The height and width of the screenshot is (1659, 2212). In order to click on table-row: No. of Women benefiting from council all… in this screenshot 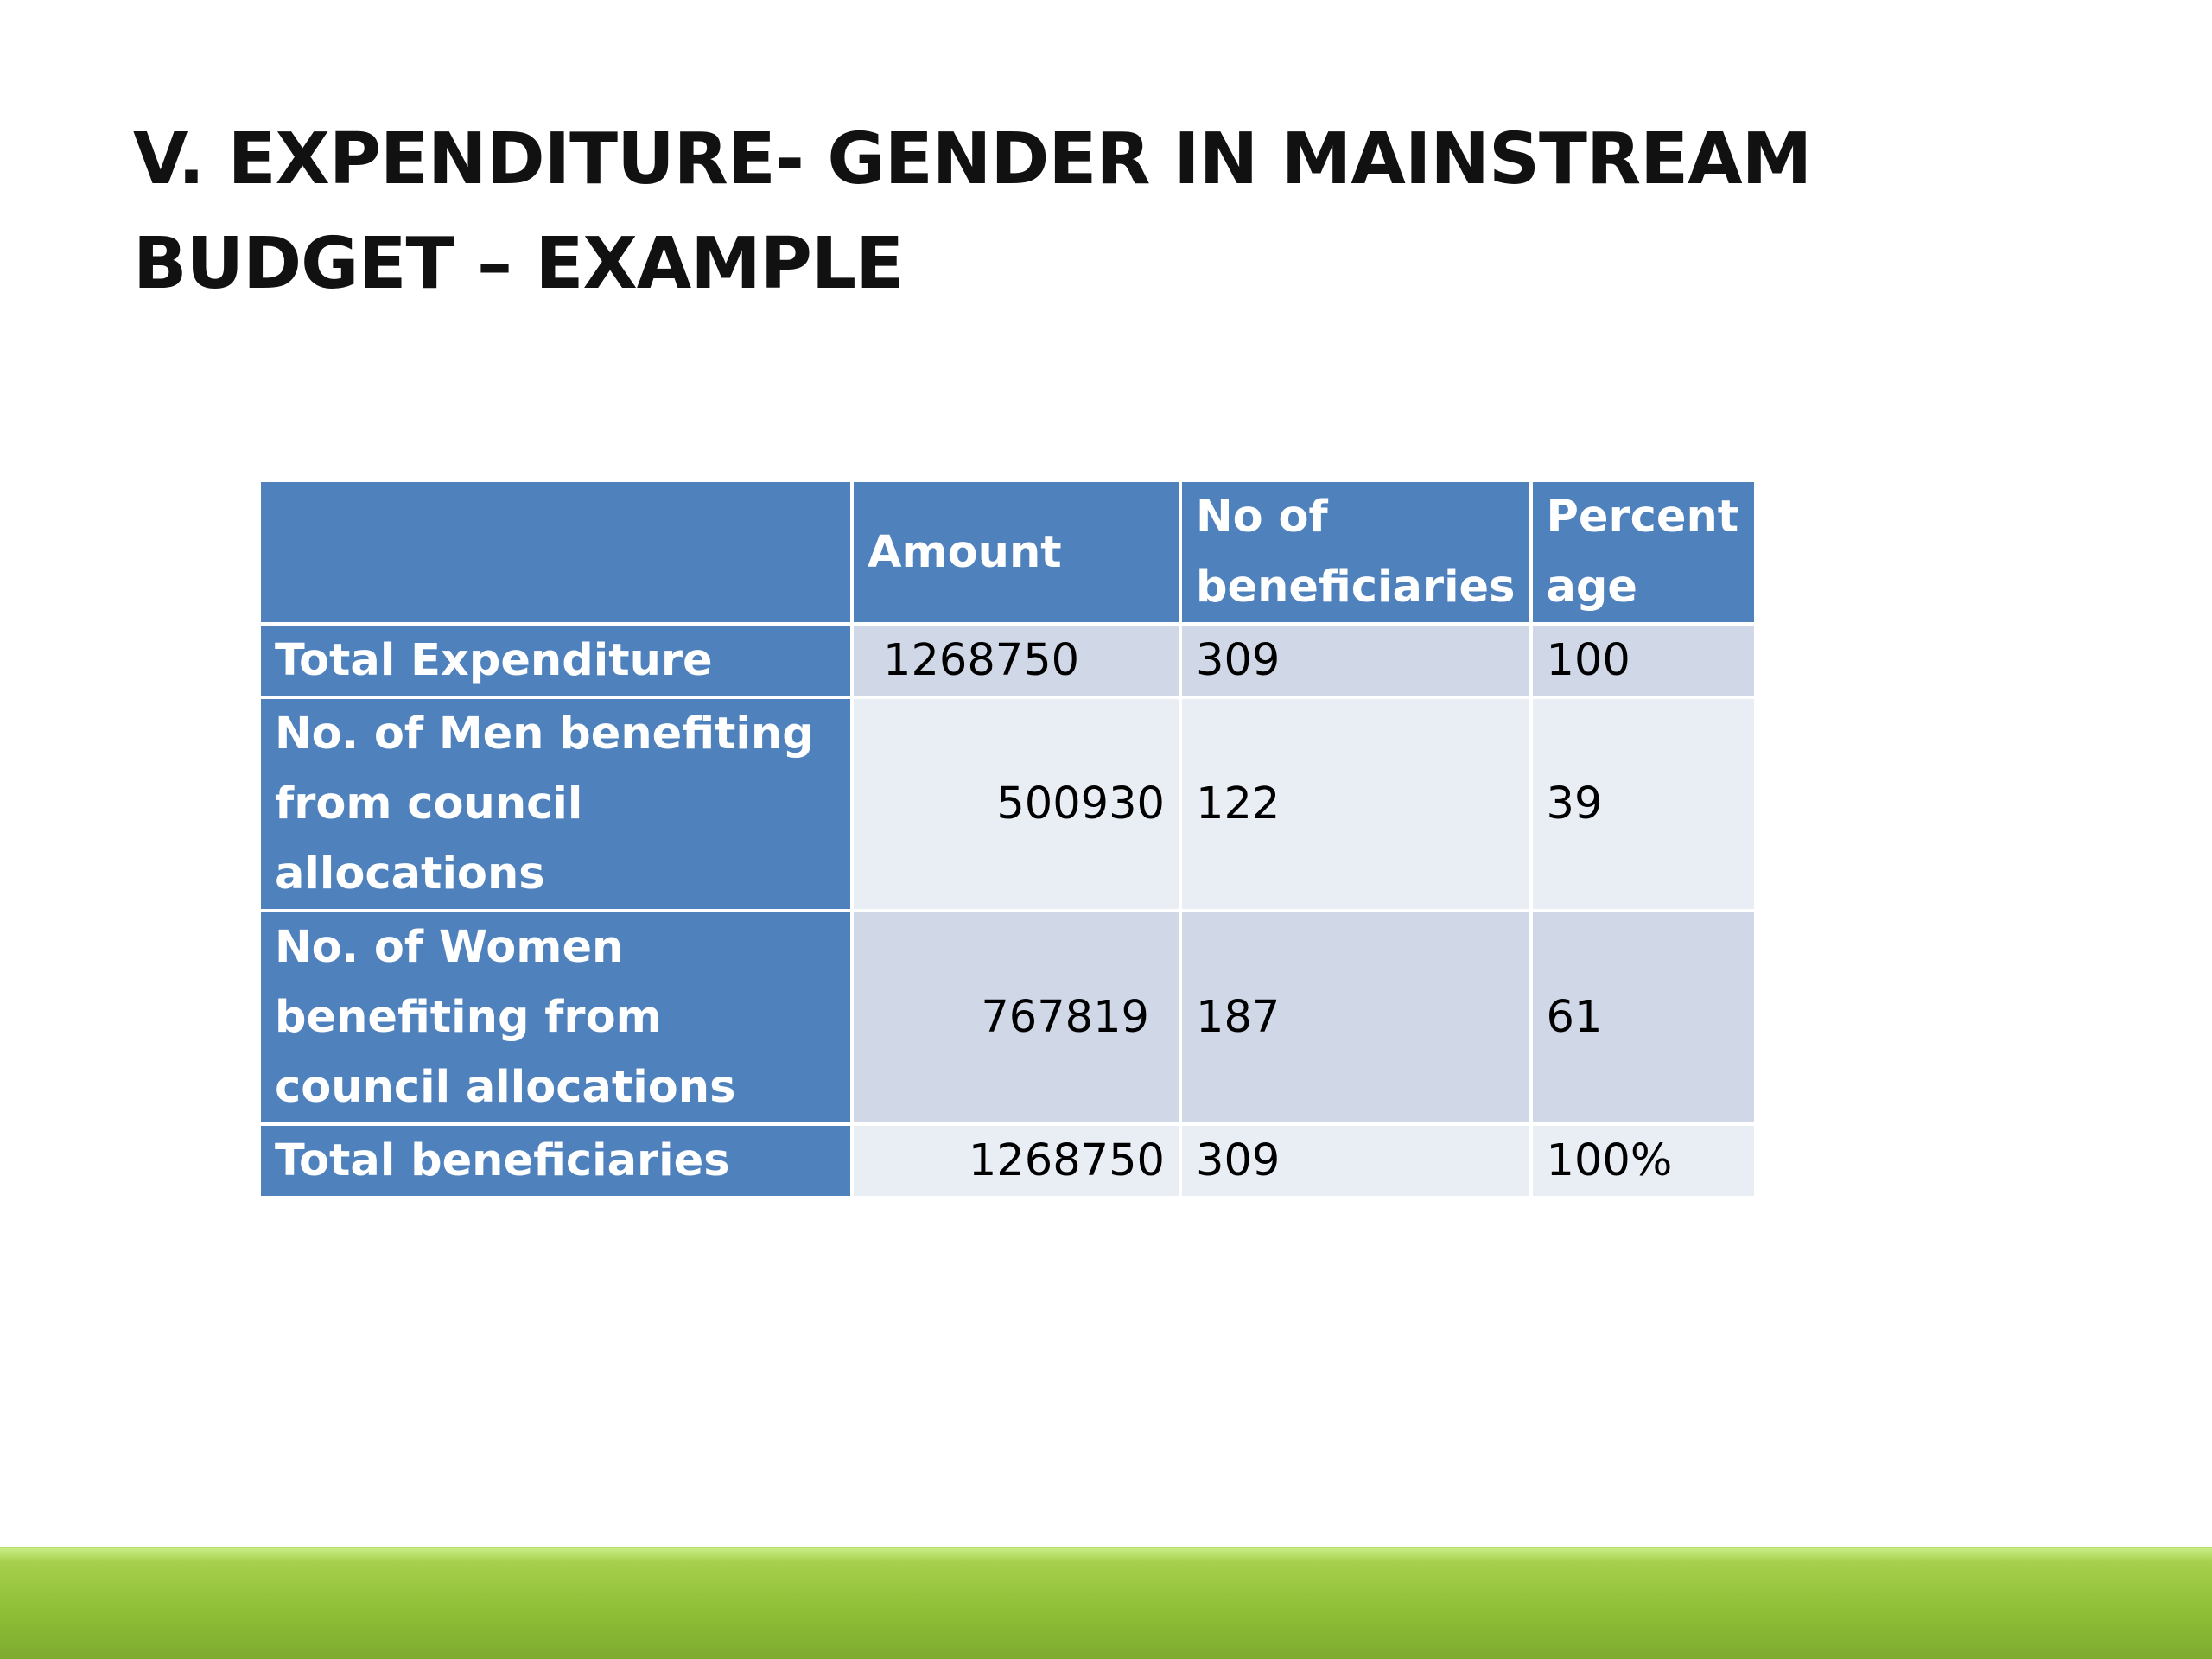, I will do `click(1007, 1017)`.